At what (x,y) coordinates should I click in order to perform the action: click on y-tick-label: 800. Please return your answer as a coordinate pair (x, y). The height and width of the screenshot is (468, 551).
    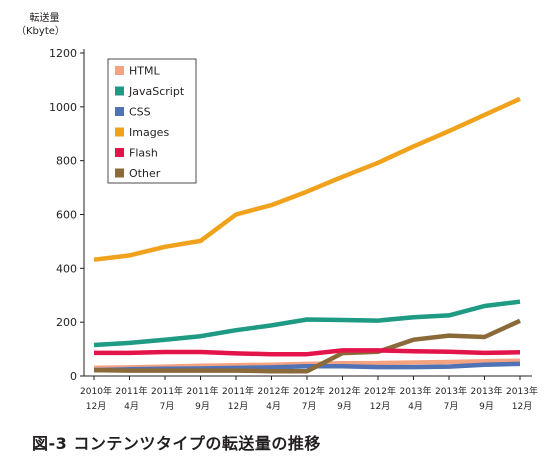
    Looking at the image, I should click on (66, 161).